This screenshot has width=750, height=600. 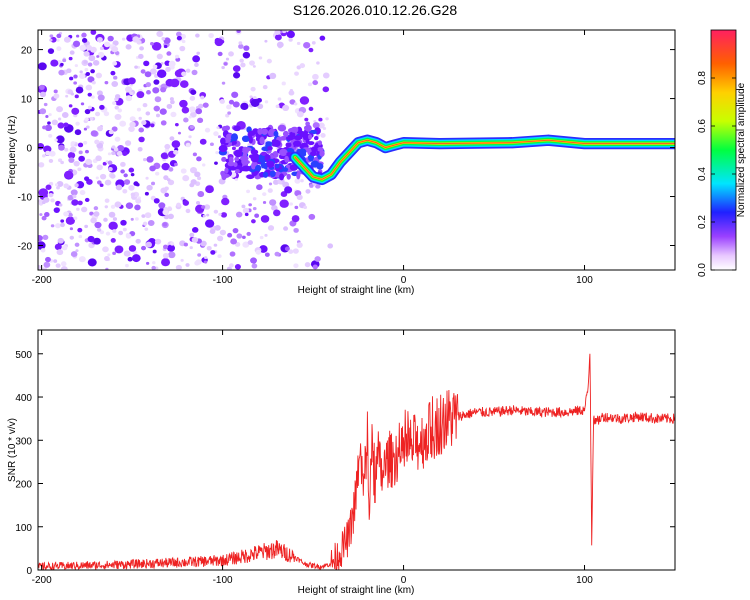 What do you see at coordinates (356, 590) in the screenshot?
I see `snr-x-axis-title: Height of straight line (km)` at bounding box center [356, 590].